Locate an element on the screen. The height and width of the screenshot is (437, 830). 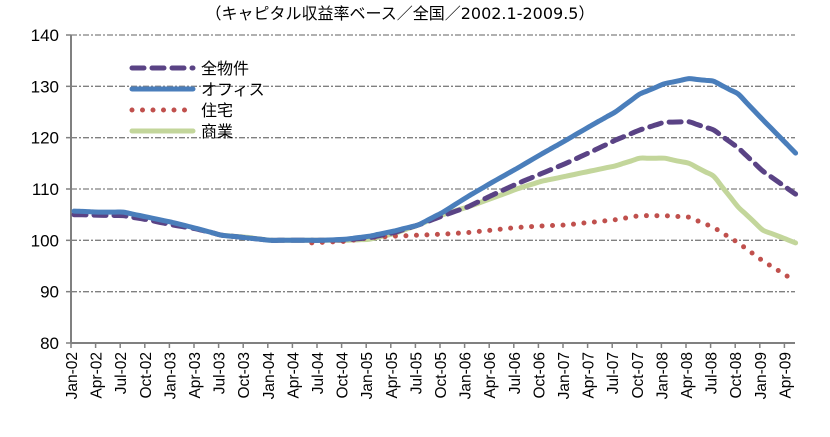
x-tick-label: Apr-06 is located at coordinates (490, 375).